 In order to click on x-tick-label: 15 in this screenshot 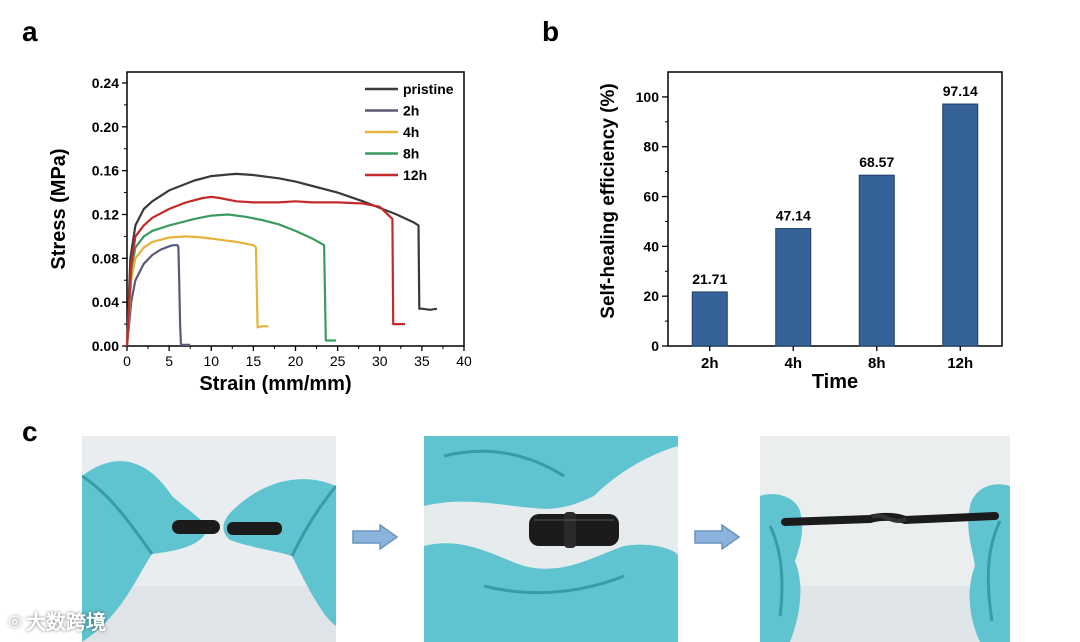, I will do `click(254, 361)`.